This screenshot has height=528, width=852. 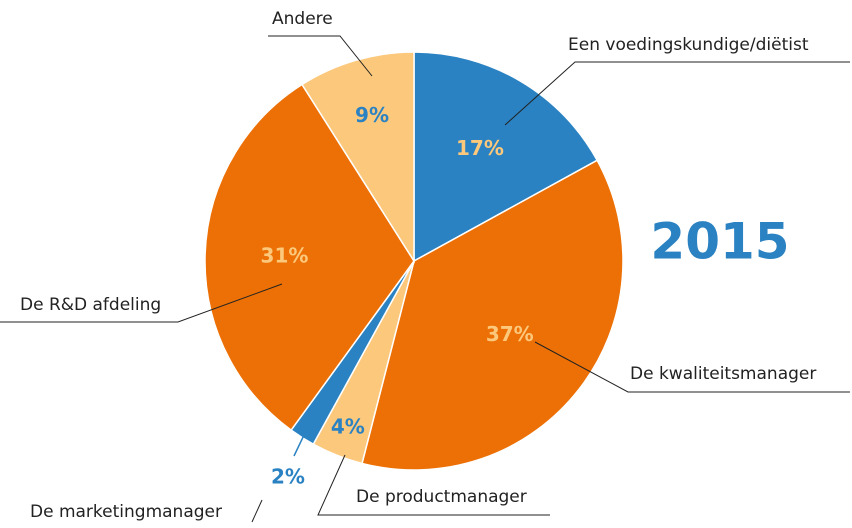 What do you see at coordinates (688, 45) in the screenshot?
I see `category-label: Een voedingskundige/diëtist` at bounding box center [688, 45].